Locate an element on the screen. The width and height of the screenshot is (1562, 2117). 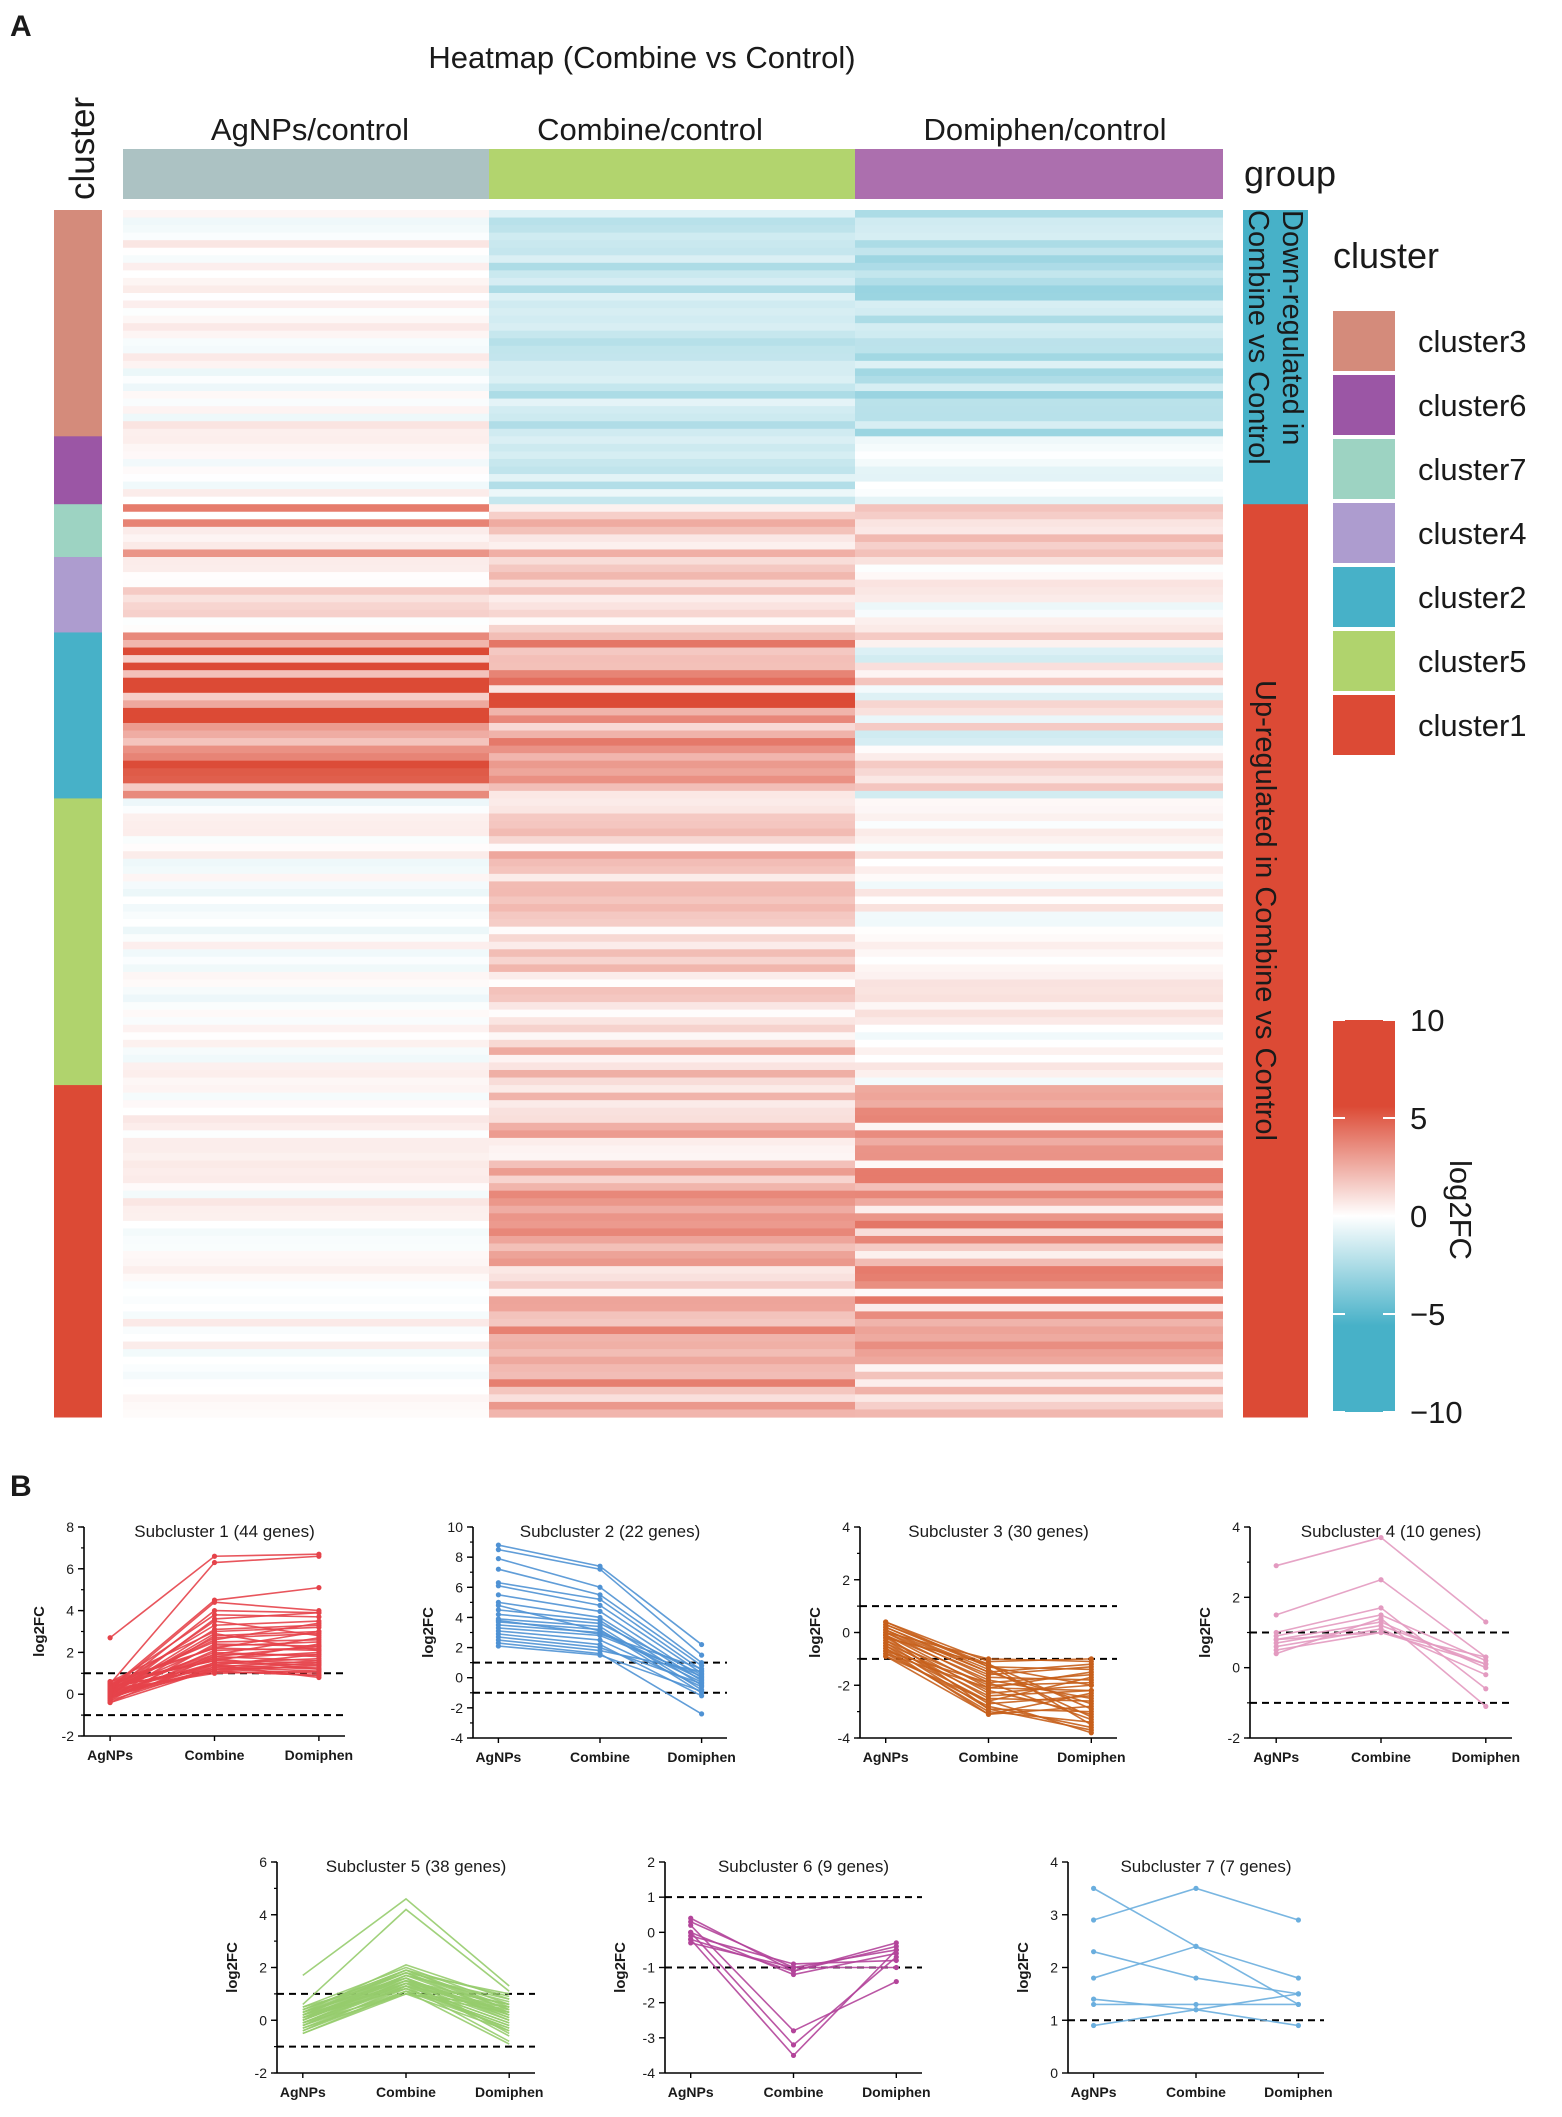
y-tick-label: -4 is located at coordinates (649, 2073).